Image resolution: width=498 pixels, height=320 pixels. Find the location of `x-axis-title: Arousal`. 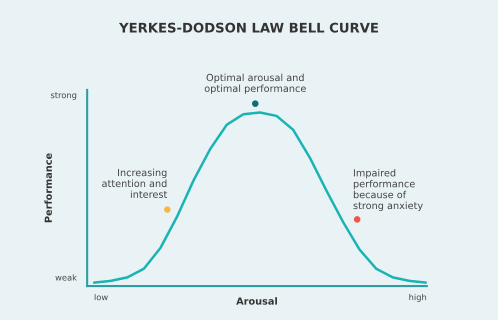

x-axis-title: Arousal is located at coordinates (256, 301).